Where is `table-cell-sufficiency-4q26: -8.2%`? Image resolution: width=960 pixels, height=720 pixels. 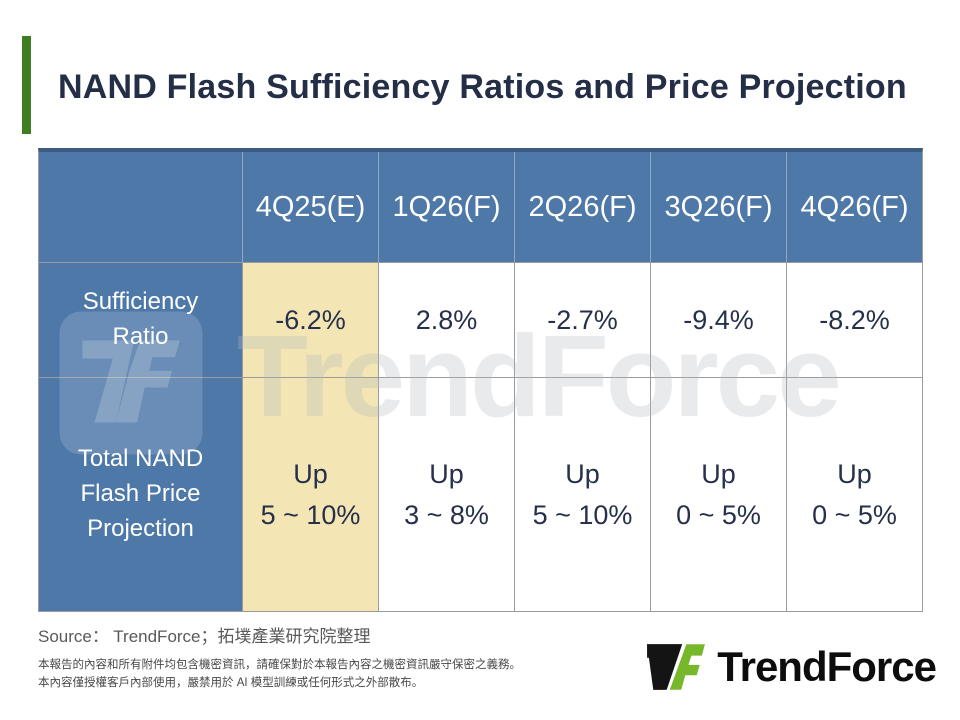 table-cell-sufficiency-4q26: -8.2% is located at coordinates (854, 319).